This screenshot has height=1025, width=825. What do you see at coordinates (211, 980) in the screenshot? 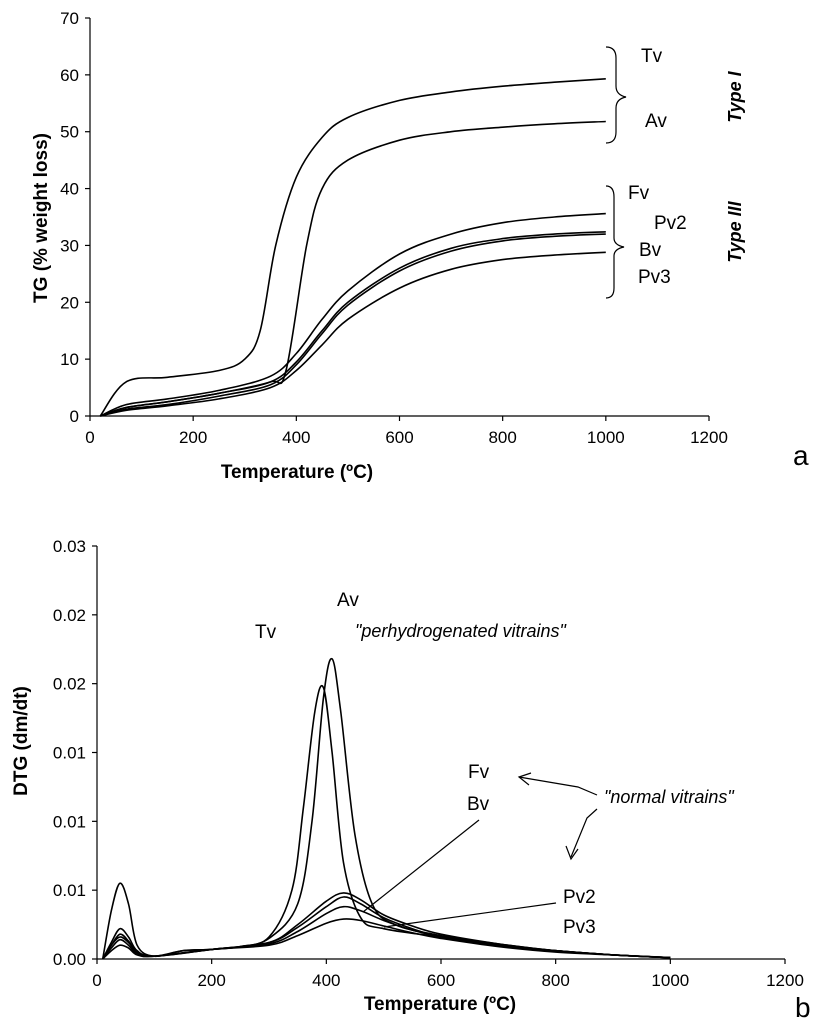
I see `chart-b-x-tick-label: 200` at bounding box center [211, 980].